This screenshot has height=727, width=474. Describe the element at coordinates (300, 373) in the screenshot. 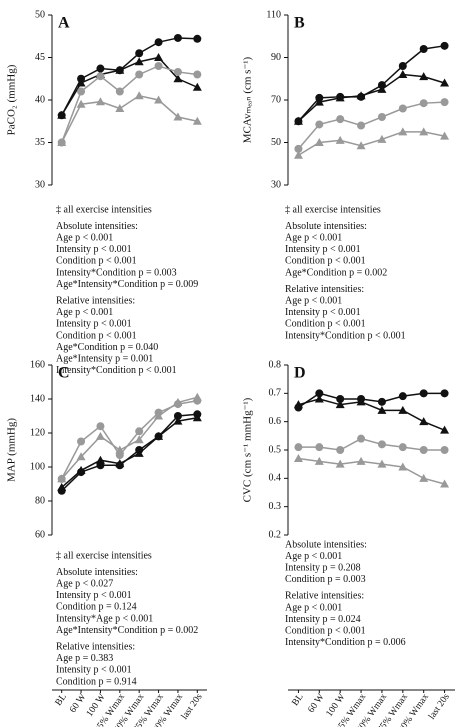

I see `panel-label: D` at that location.